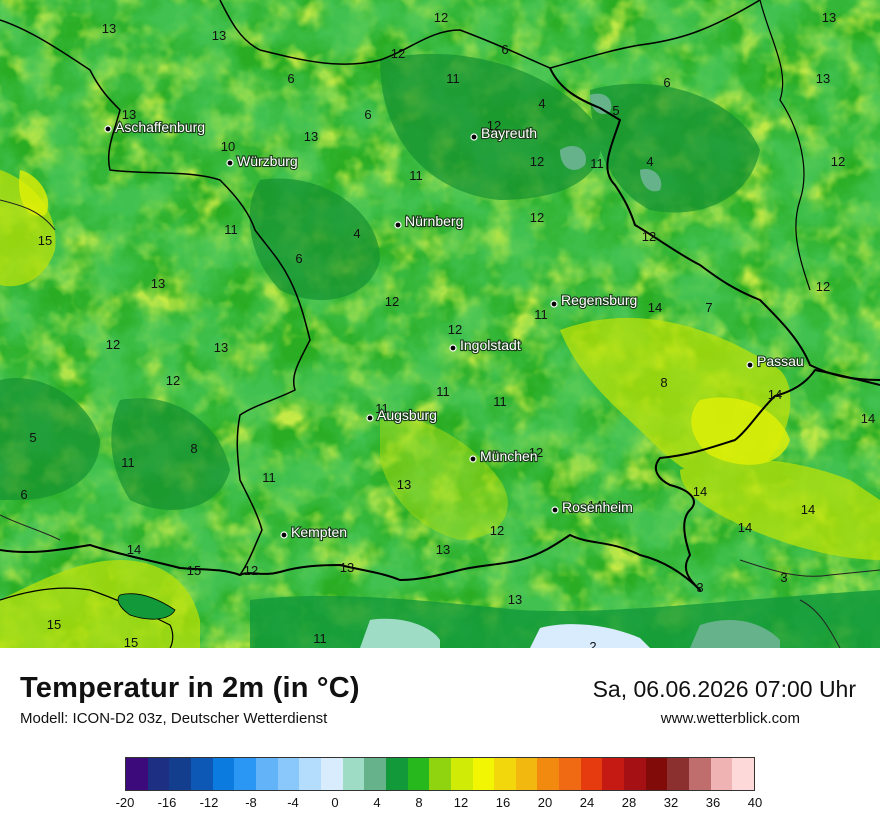 This screenshot has height=830, width=880. I want to click on city-ingolstadt: Ingolstadt, so click(485, 345).